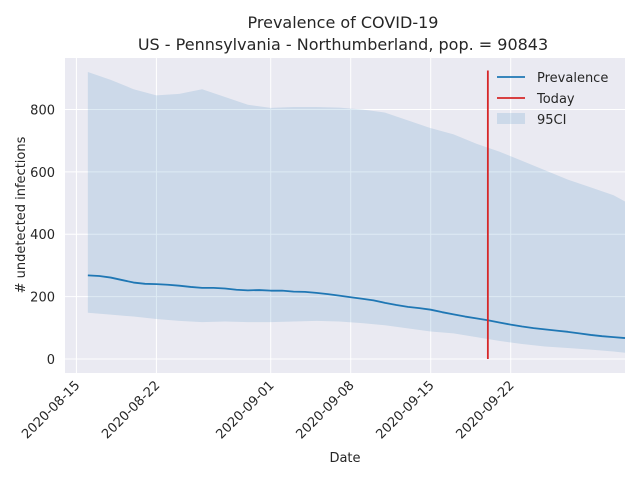 The width and height of the screenshot is (640, 480). What do you see at coordinates (572, 78) in the screenshot?
I see `legend-label-prevalence: Prevalence` at bounding box center [572, 78].